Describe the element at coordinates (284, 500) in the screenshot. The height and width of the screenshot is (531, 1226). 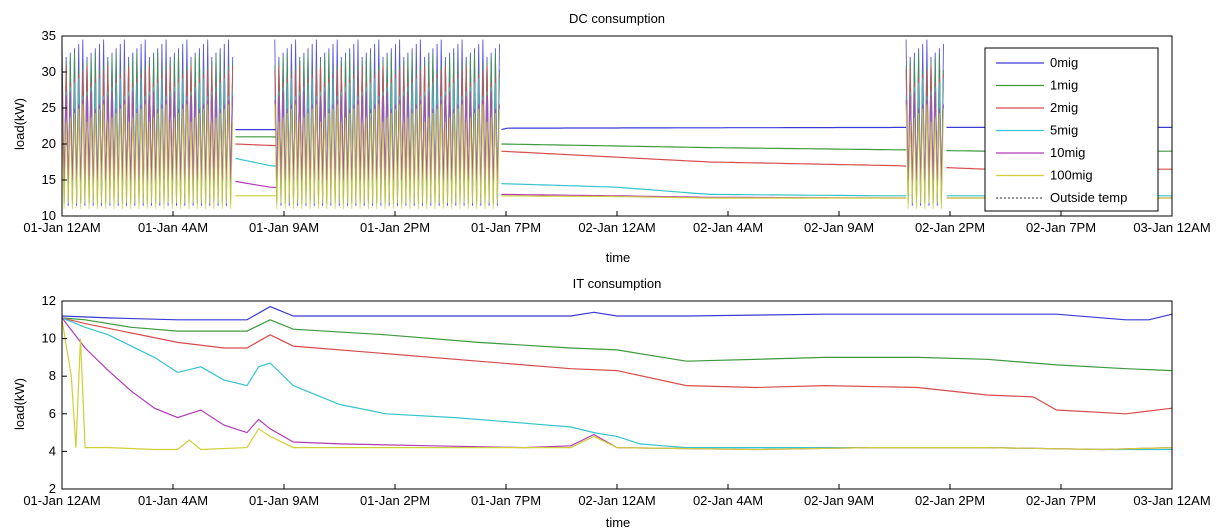
I see `it-xtick-label: 01-Jan 9AM` at that location.